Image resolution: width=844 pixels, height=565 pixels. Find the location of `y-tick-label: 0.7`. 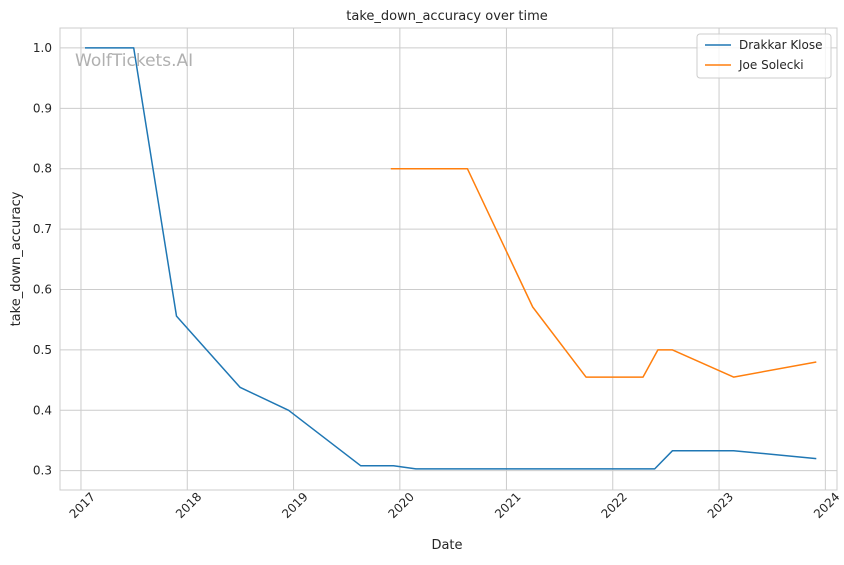

y-tick-label: 0.7 is located at coordinates (42, 229).